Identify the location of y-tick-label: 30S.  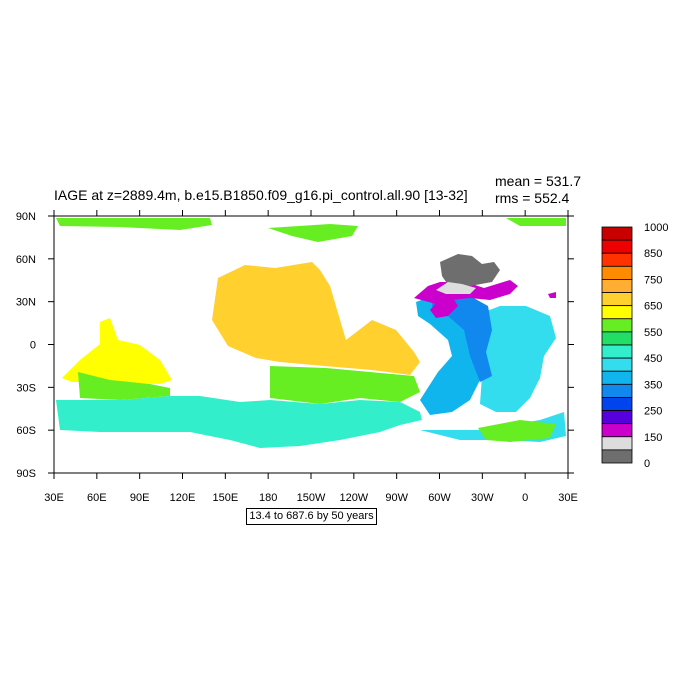
(26, 388).